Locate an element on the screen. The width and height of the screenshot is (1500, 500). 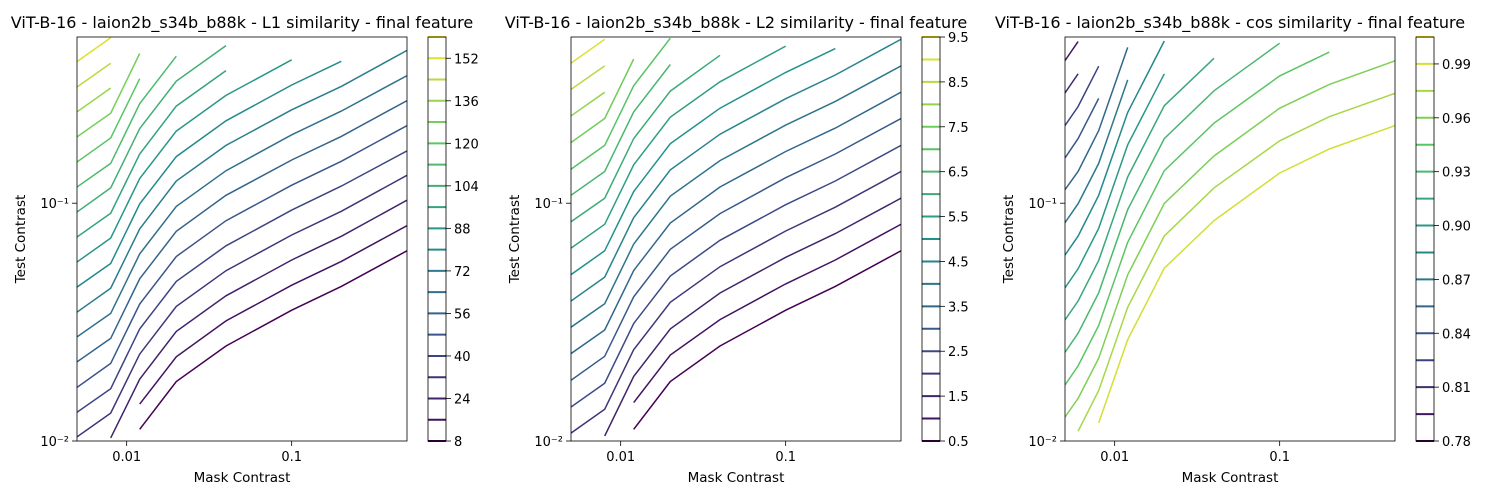
colorbar-tick-label: 7.5 is located at coordinates (958, 128).